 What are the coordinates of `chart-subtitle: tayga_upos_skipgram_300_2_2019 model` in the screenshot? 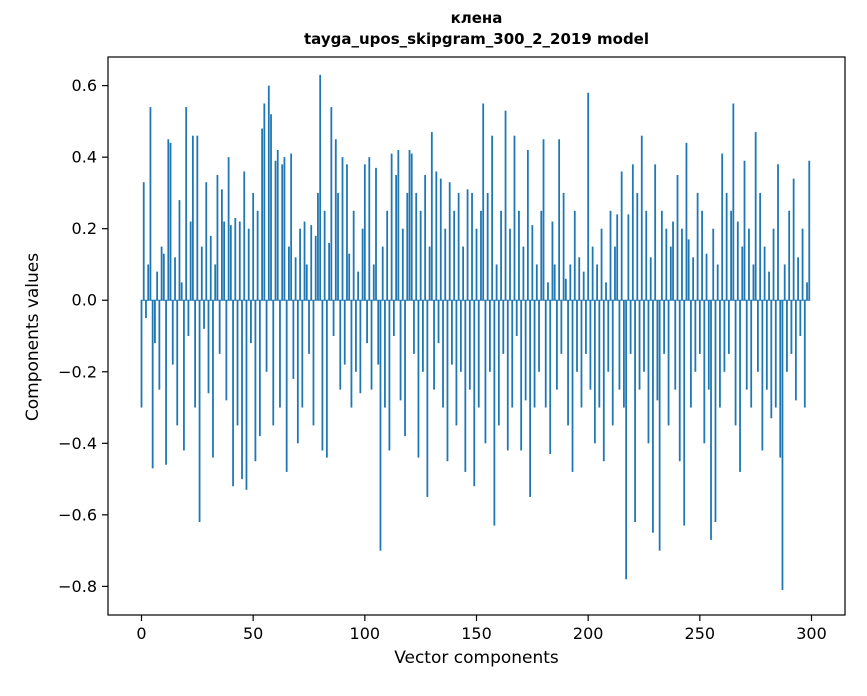 It's located at (476, 39).